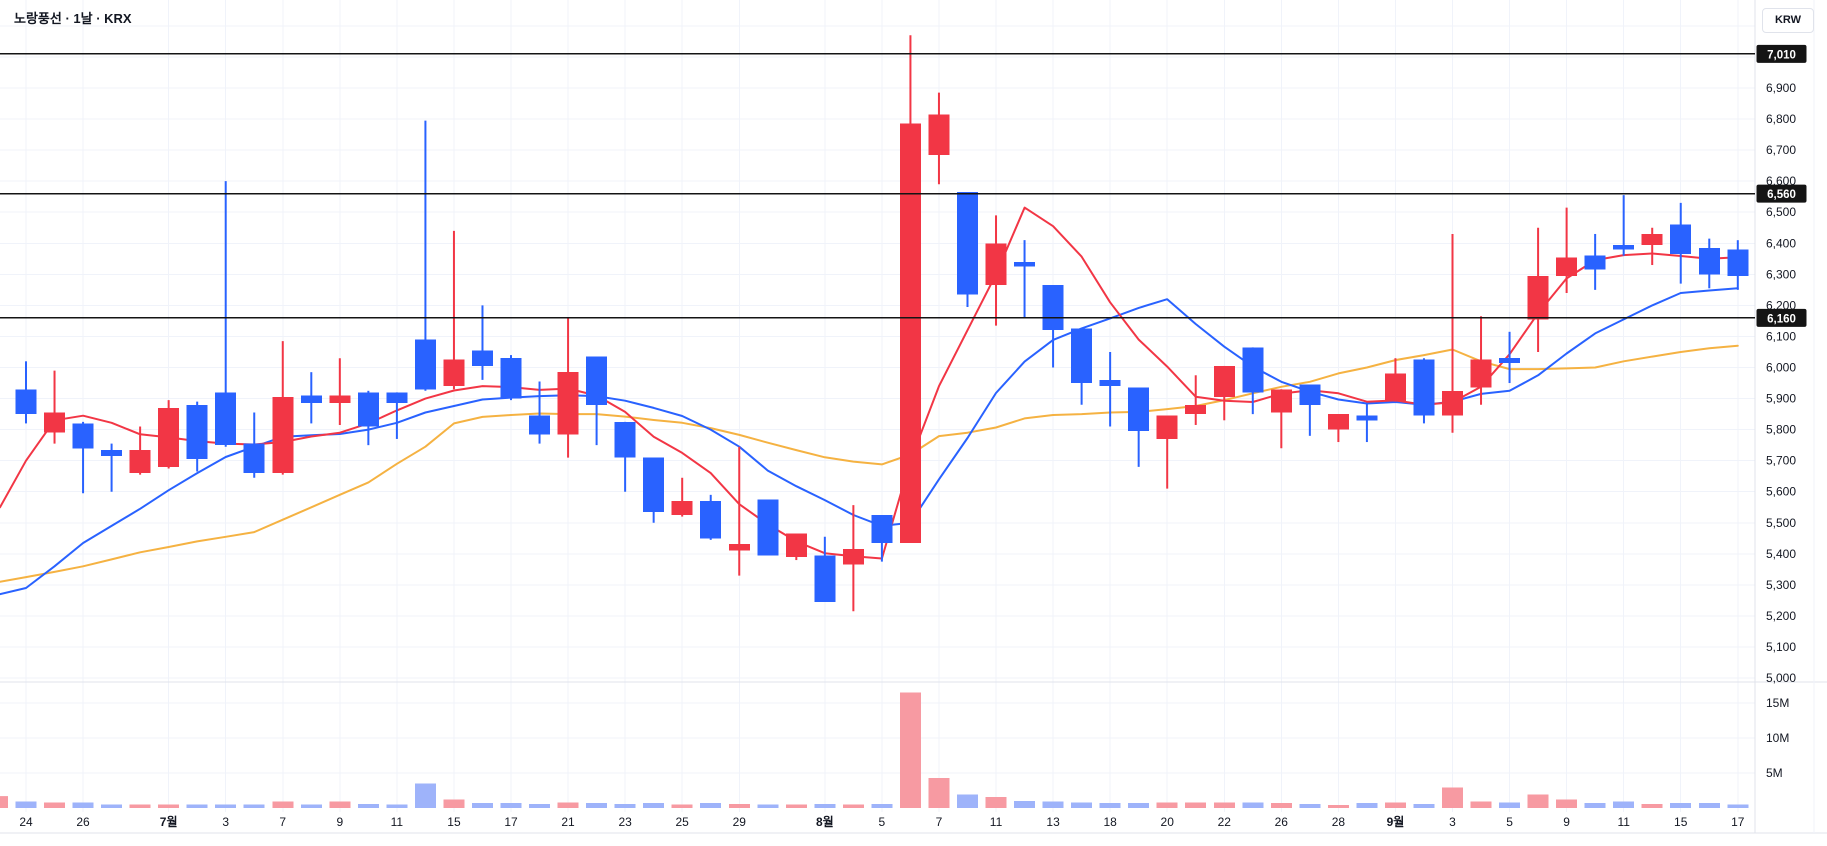 This screenshot has width=1827, height=846. I want to click on symbol-title: 노랑풍선 · 1날 · KRX, so click(73, 18).